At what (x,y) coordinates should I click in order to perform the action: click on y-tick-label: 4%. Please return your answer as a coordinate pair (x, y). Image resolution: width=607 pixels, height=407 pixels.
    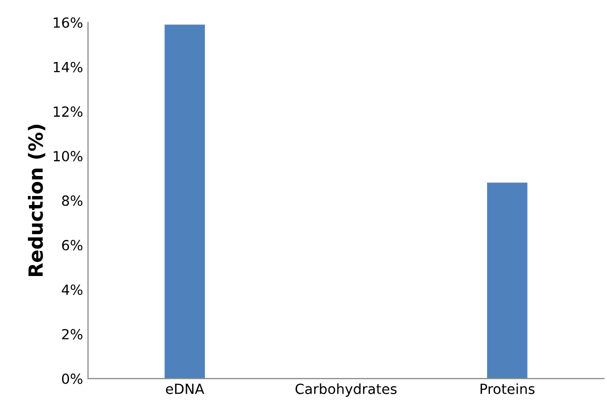
    Looking at the image, I should click on (72, 289).